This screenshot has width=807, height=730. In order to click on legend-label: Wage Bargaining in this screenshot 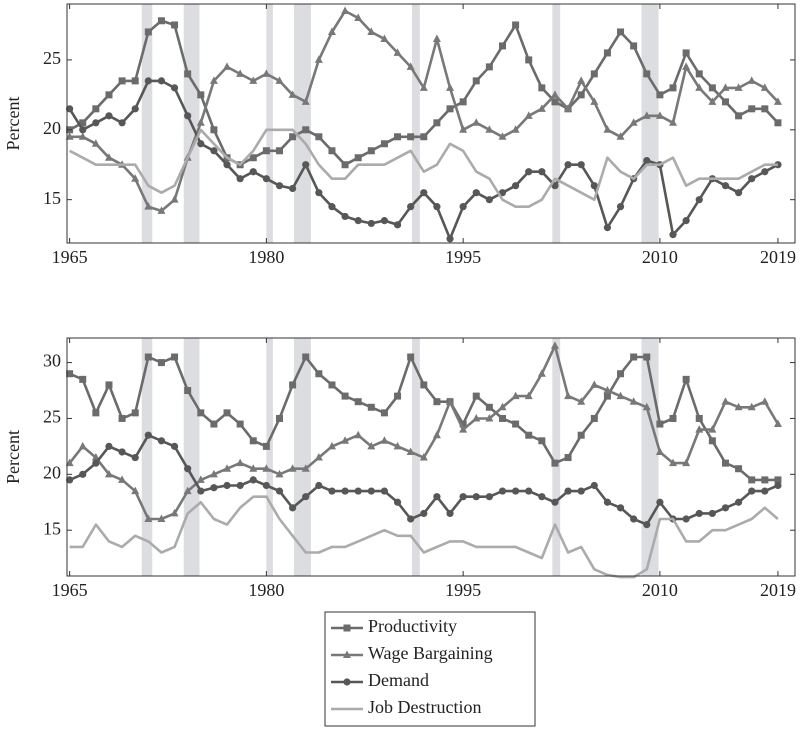, I will do `click(430, 653)`.